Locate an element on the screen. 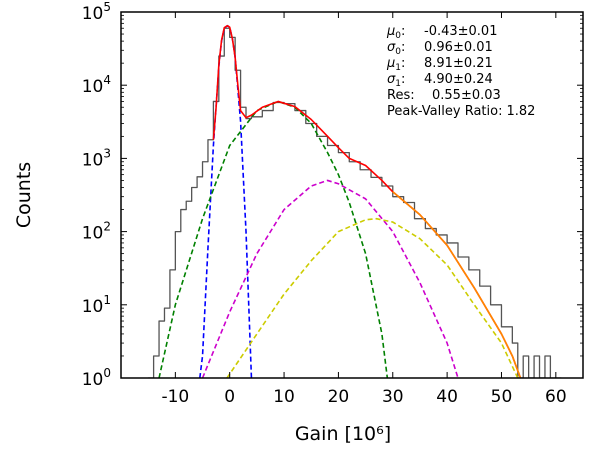 The image size is (589, 459). stat-line: μ1: 8.91±0.21 is located at coordinates (439, 64).